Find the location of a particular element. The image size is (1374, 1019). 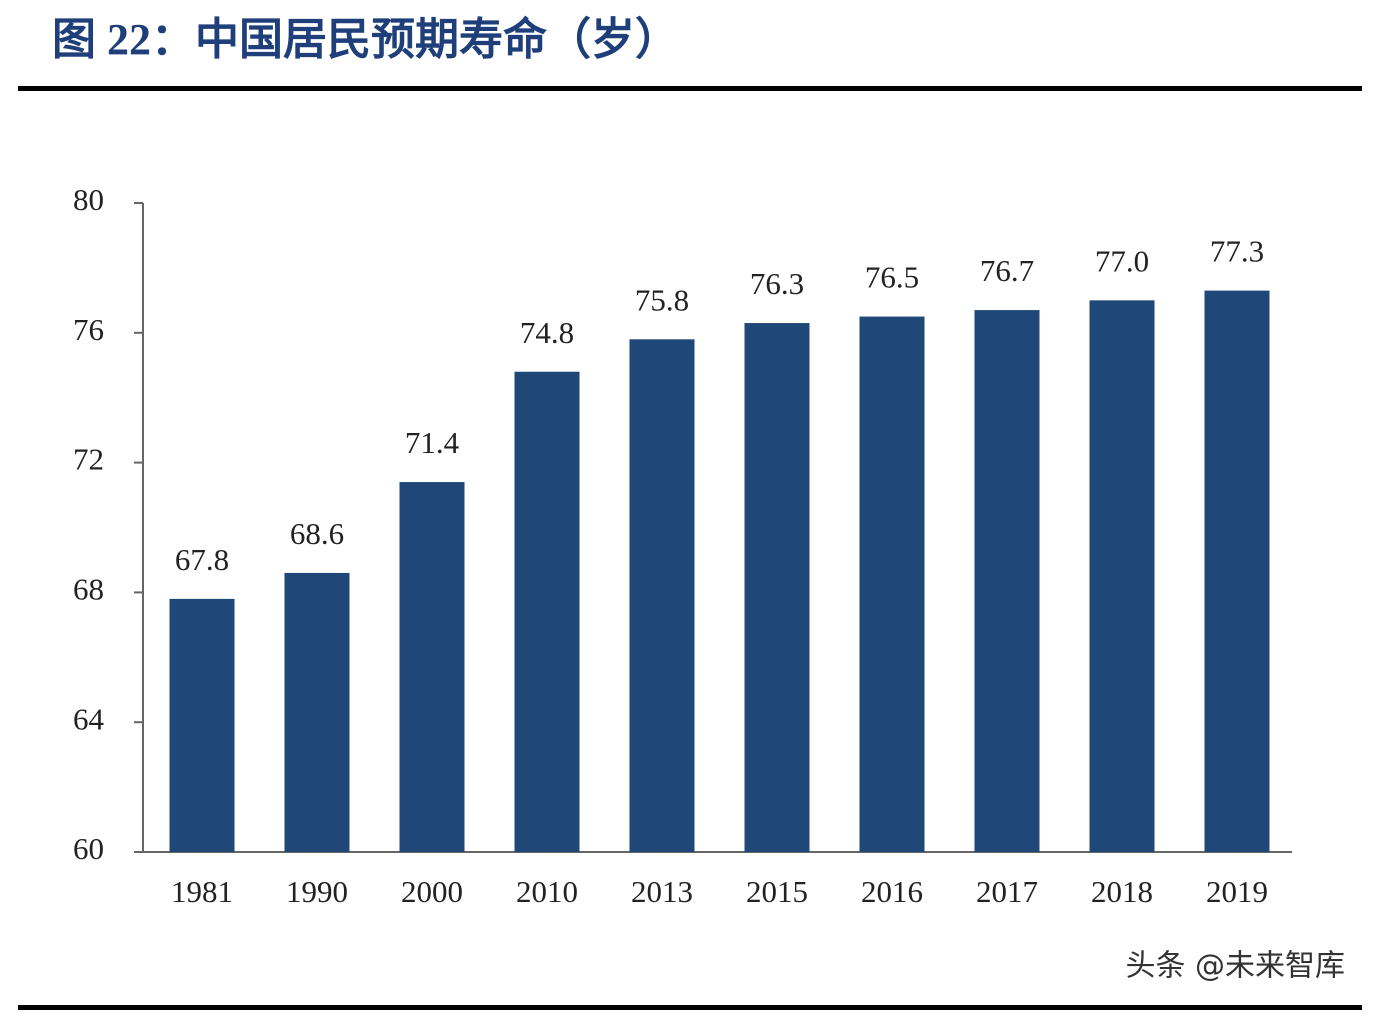

value-label: 76.5 is located at coordinates (892, 277).